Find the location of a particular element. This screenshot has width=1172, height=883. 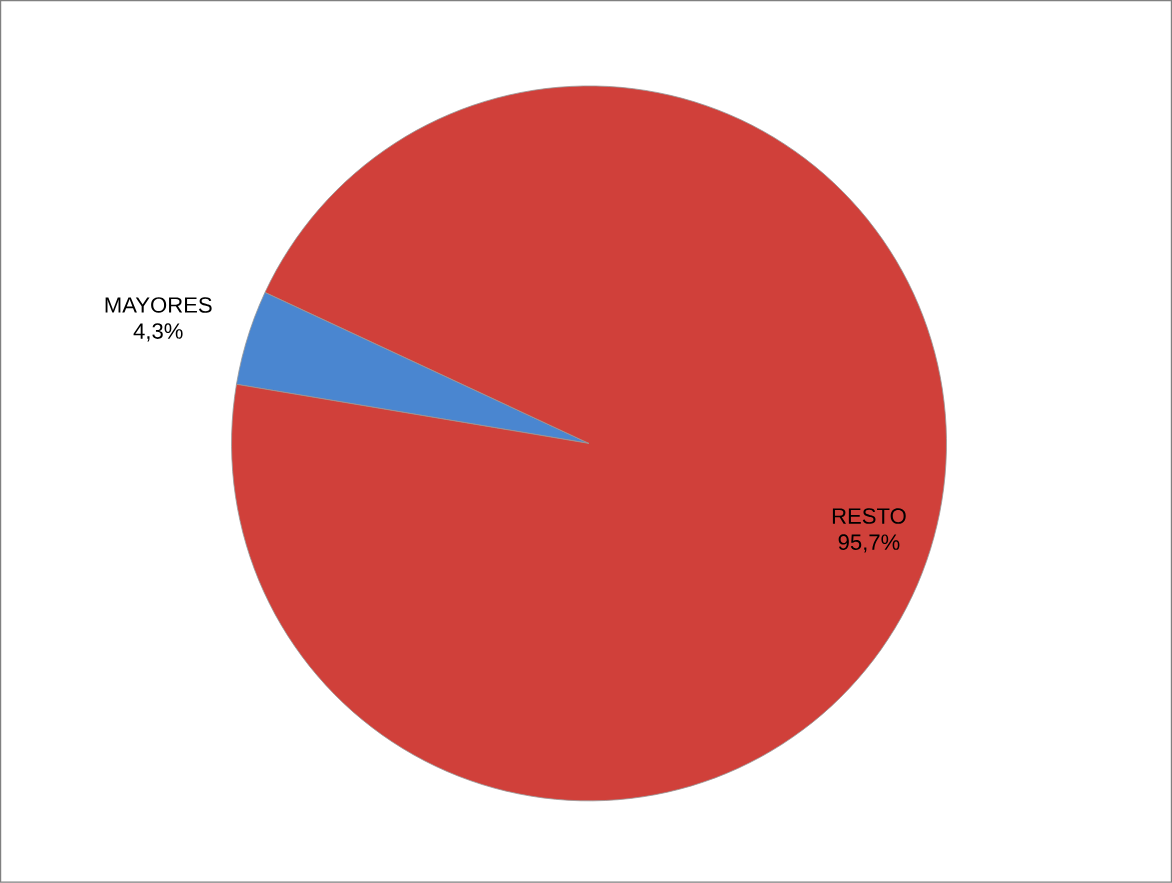

slice-label: MAYORES is located at coordinates (158, 305).